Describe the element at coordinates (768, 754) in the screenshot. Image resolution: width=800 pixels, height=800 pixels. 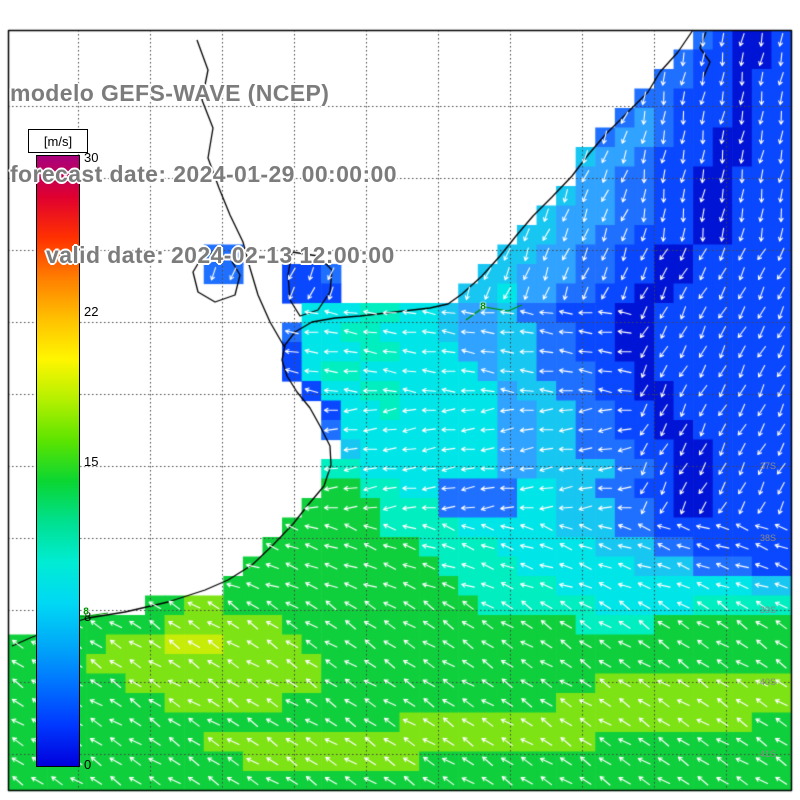
I see `lat-label-41S: 41S` at that location.